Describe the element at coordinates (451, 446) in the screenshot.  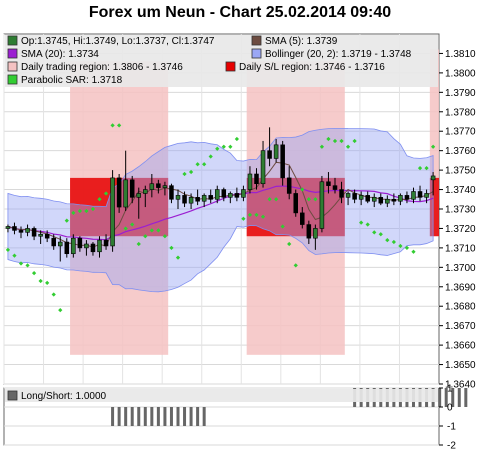
I see `sub-tick-label: -2` at that location.